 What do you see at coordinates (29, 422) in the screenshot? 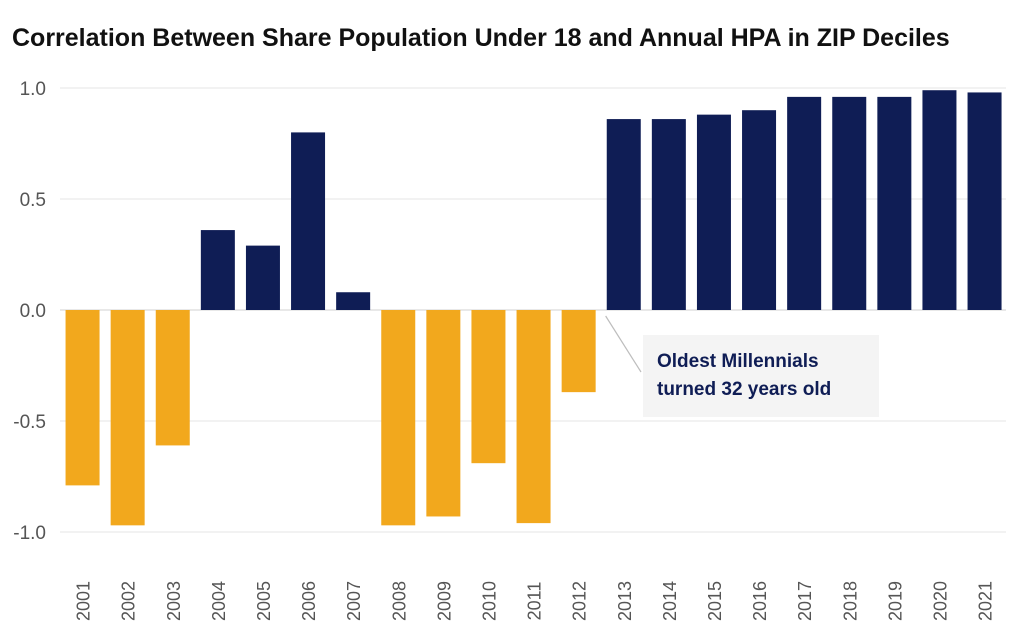
I see `y-tick-label: -0.5` at bounding box center [29, 422].